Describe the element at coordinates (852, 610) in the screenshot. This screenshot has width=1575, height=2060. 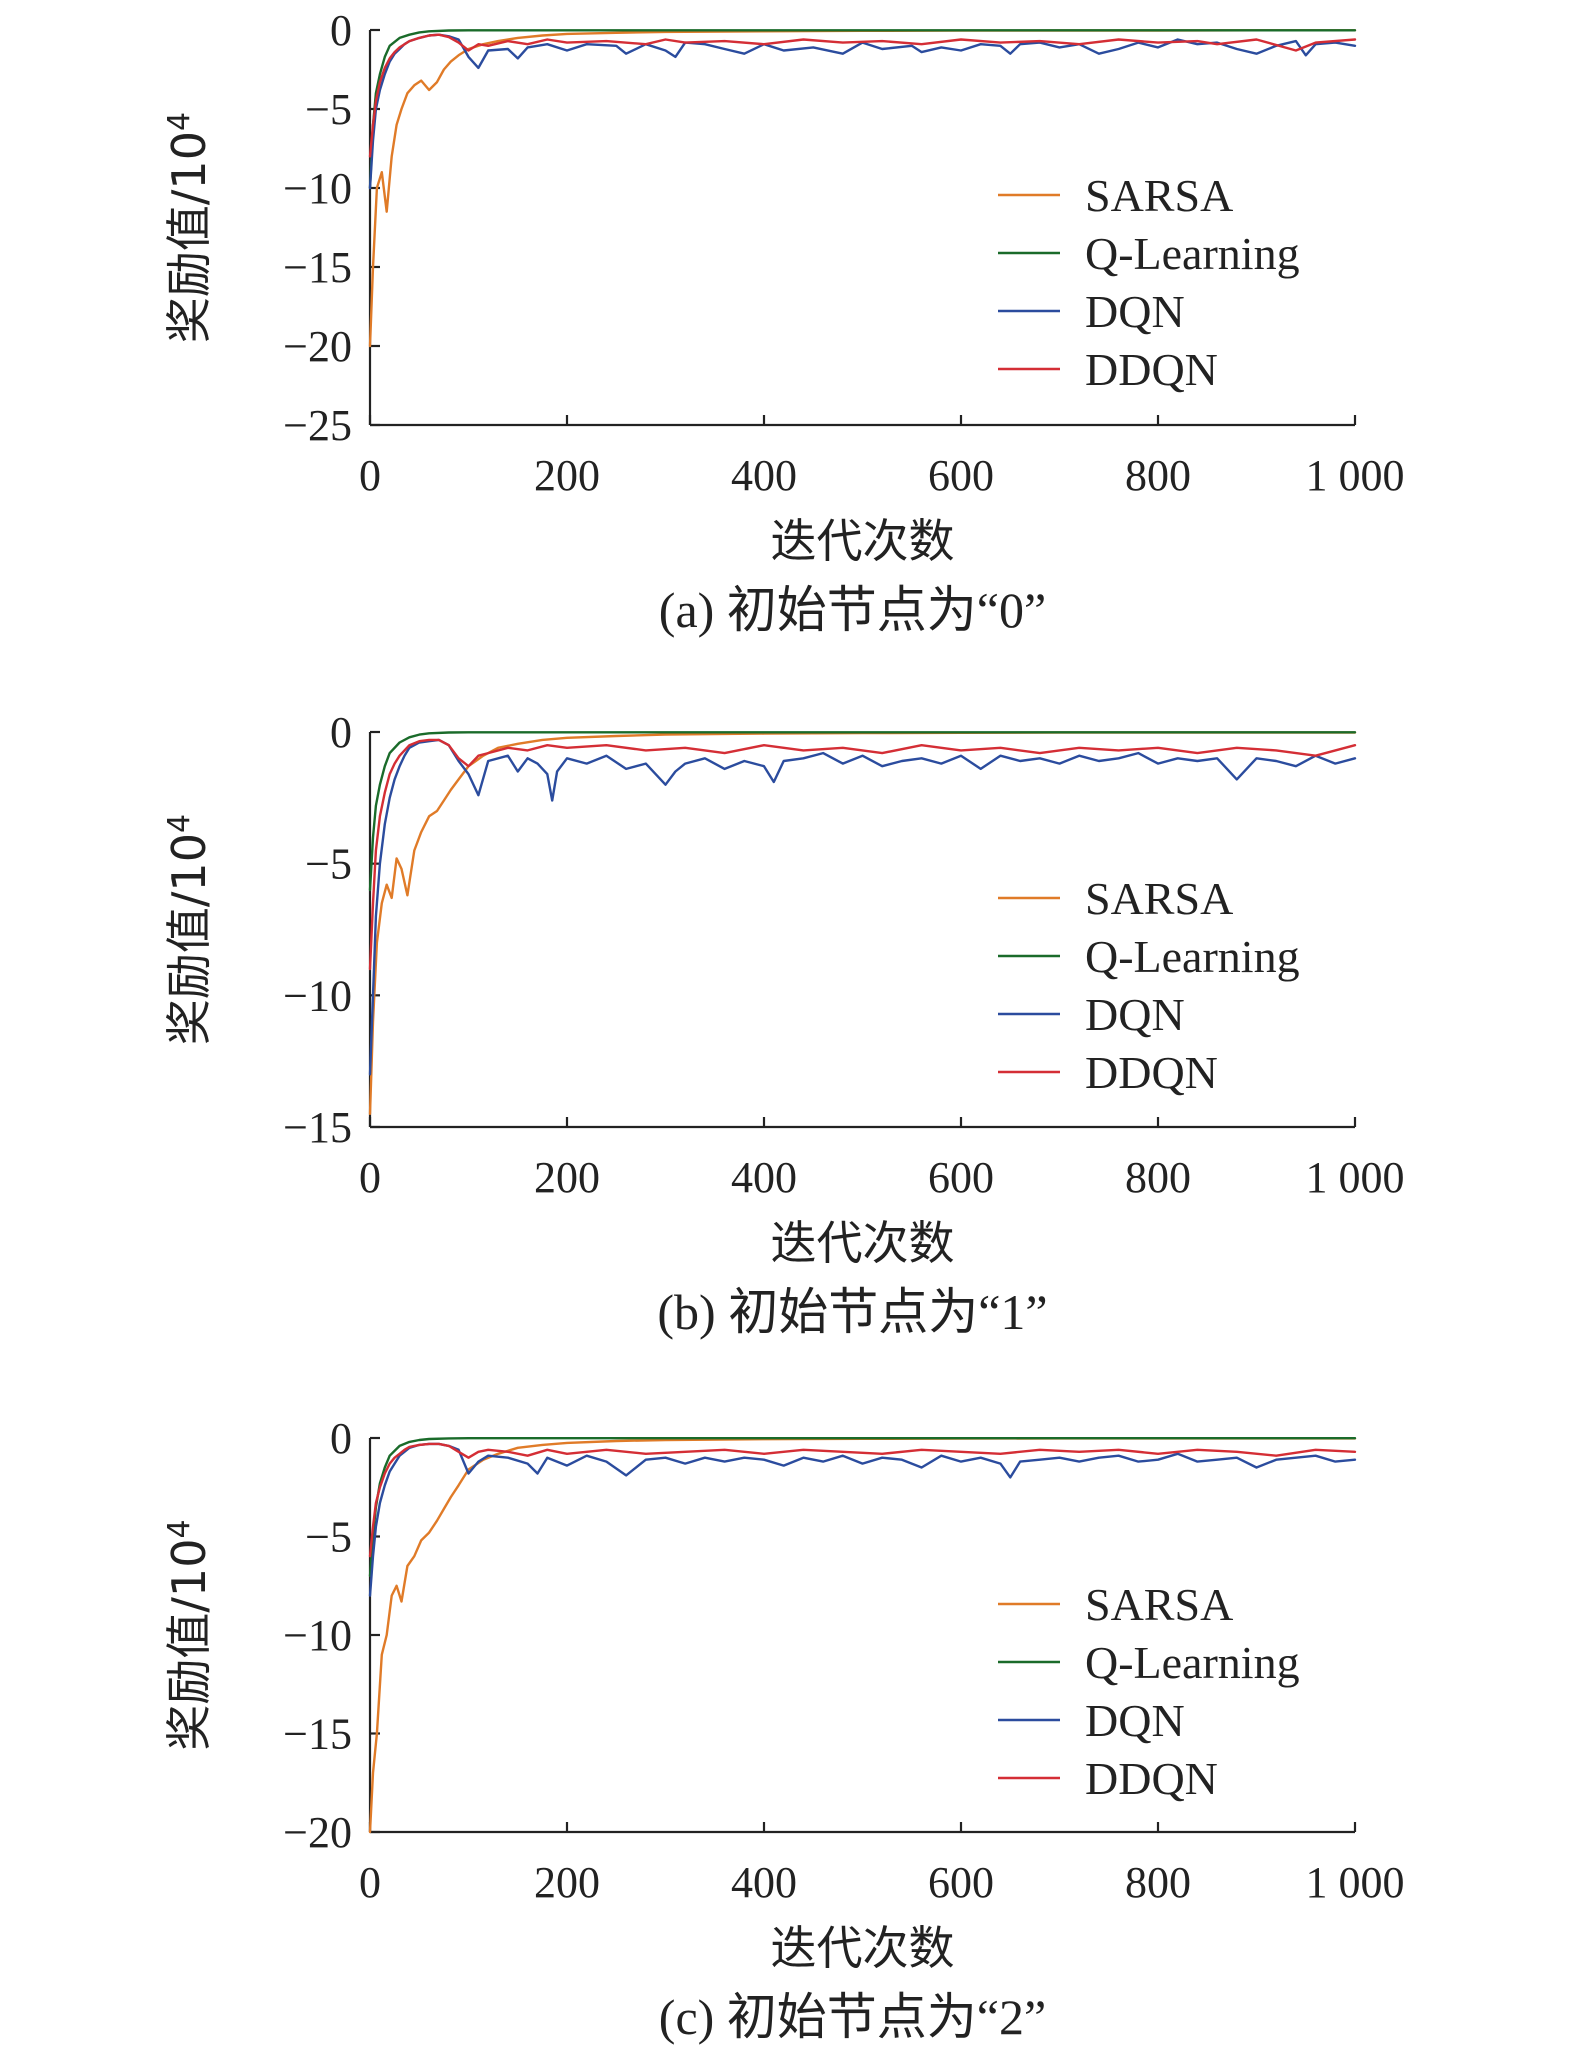
I see `panel-caption: (a) 初始节点为“0”` at that location.